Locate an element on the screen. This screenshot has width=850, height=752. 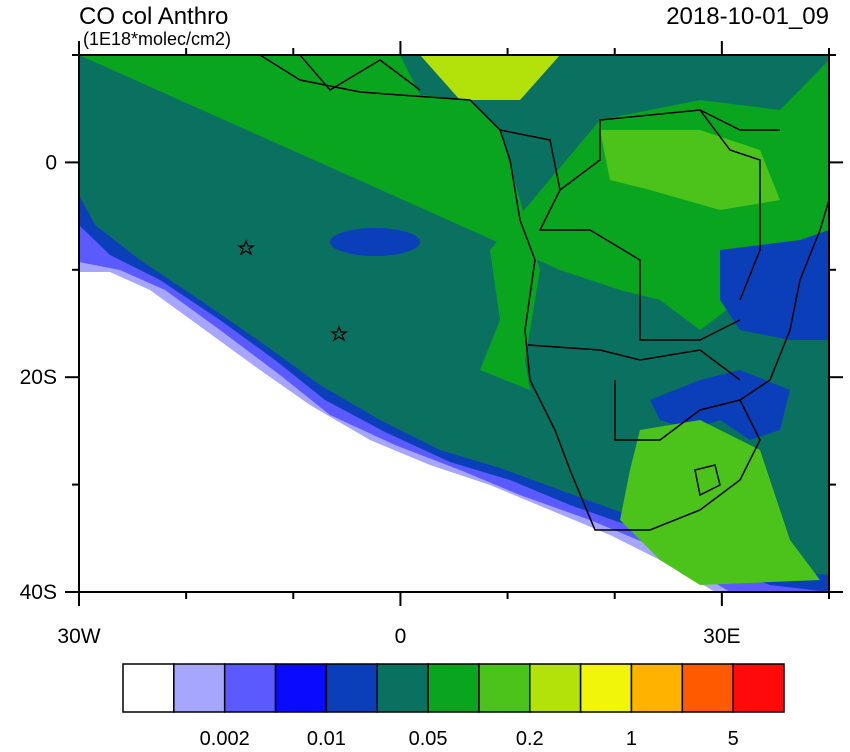
lon-tick-label: 30E is located at coordinates (721, 636).